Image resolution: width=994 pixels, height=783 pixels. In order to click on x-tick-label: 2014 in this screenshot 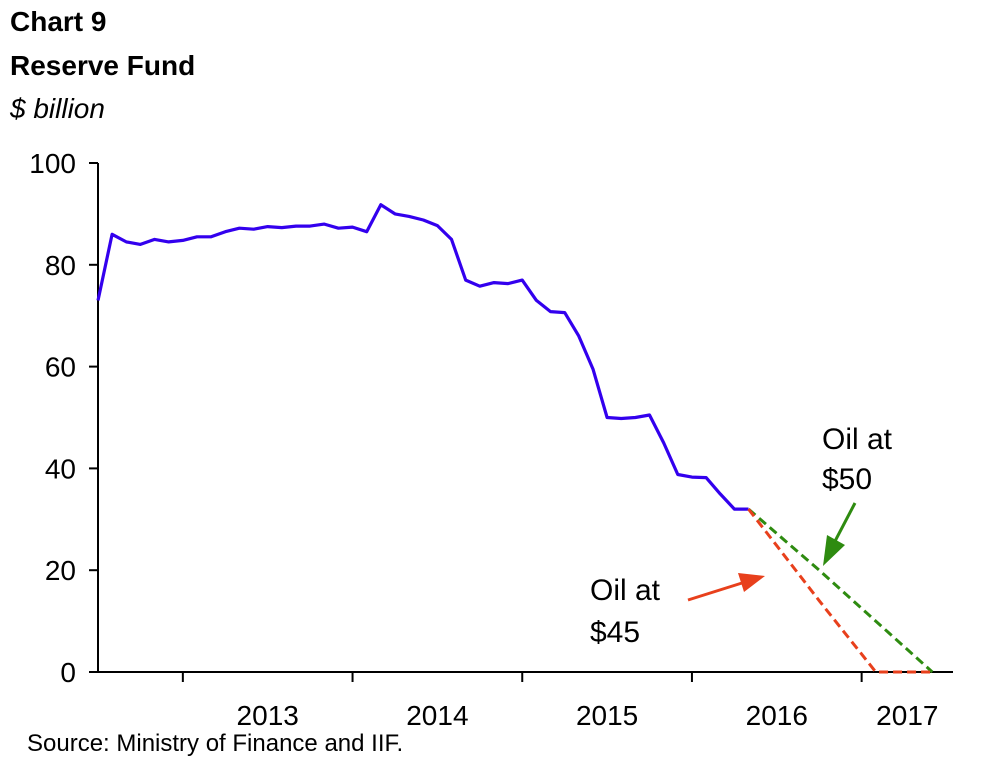, I will do `click(437, 715)`.